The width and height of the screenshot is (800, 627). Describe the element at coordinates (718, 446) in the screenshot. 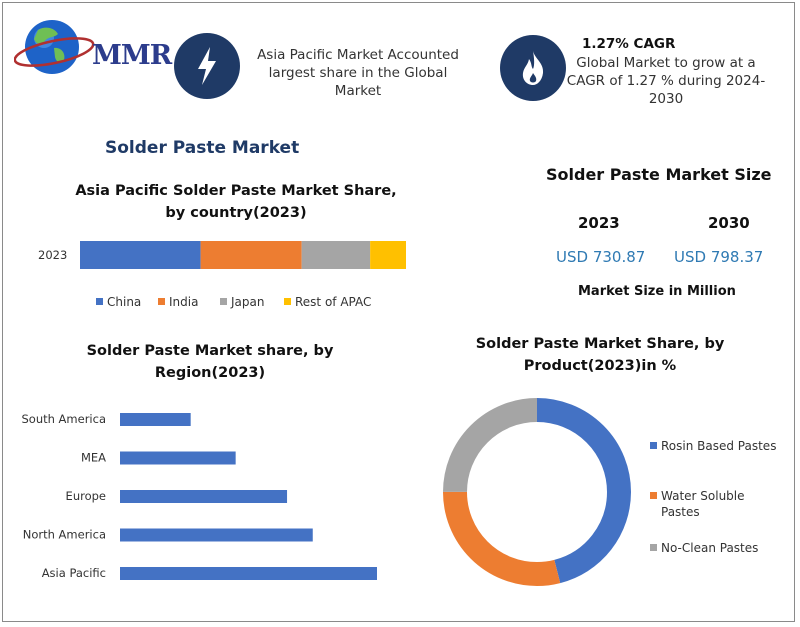

I see `donut-legend-label-rosin-based-pastes: Rosin Based Pastes` at that location.